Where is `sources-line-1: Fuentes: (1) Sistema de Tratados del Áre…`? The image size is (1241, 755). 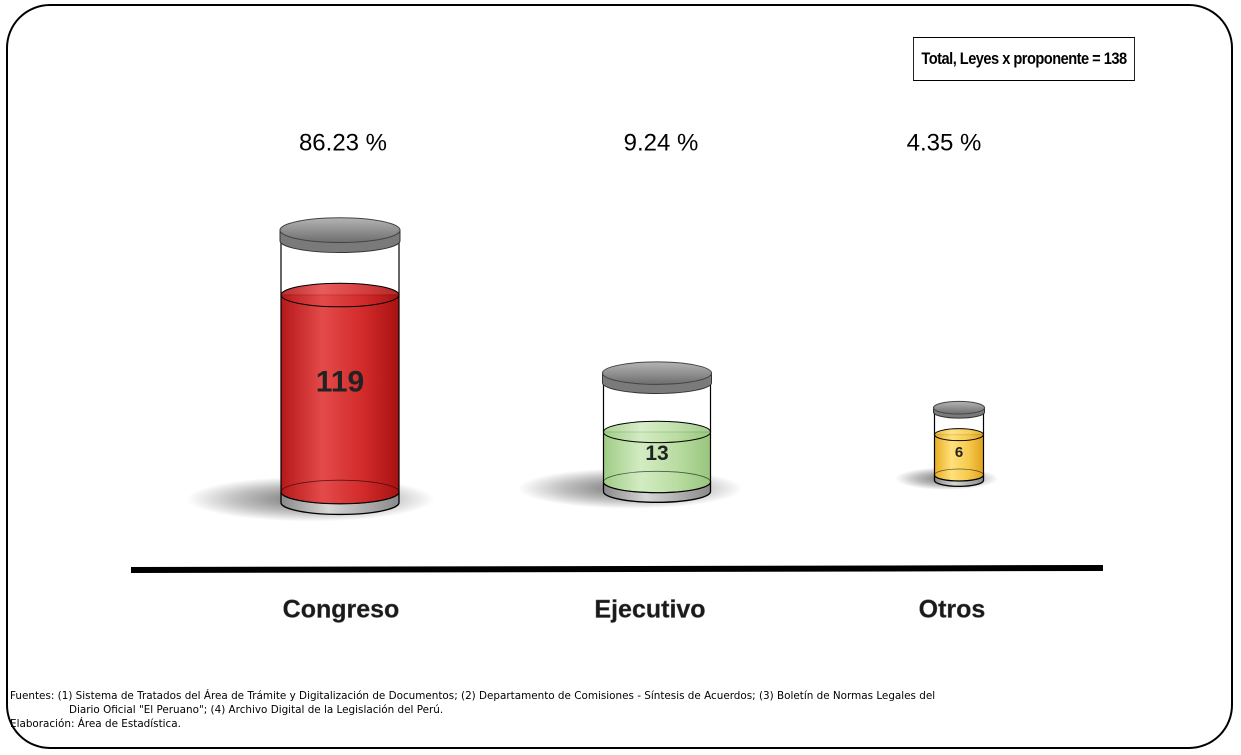 sources-line-1: Fuentes: (1) Sistema de Tratados del Áre… is located at coordinates (473, 696).